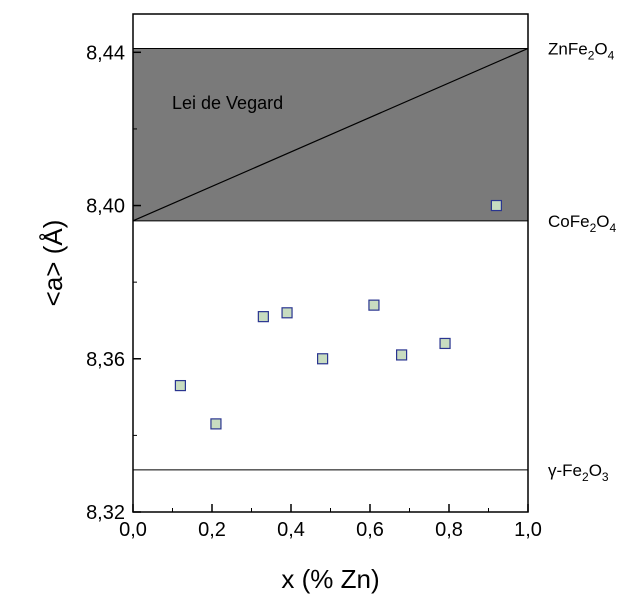  I want to click on x-tick-label: 0,6, so click(370, 530).